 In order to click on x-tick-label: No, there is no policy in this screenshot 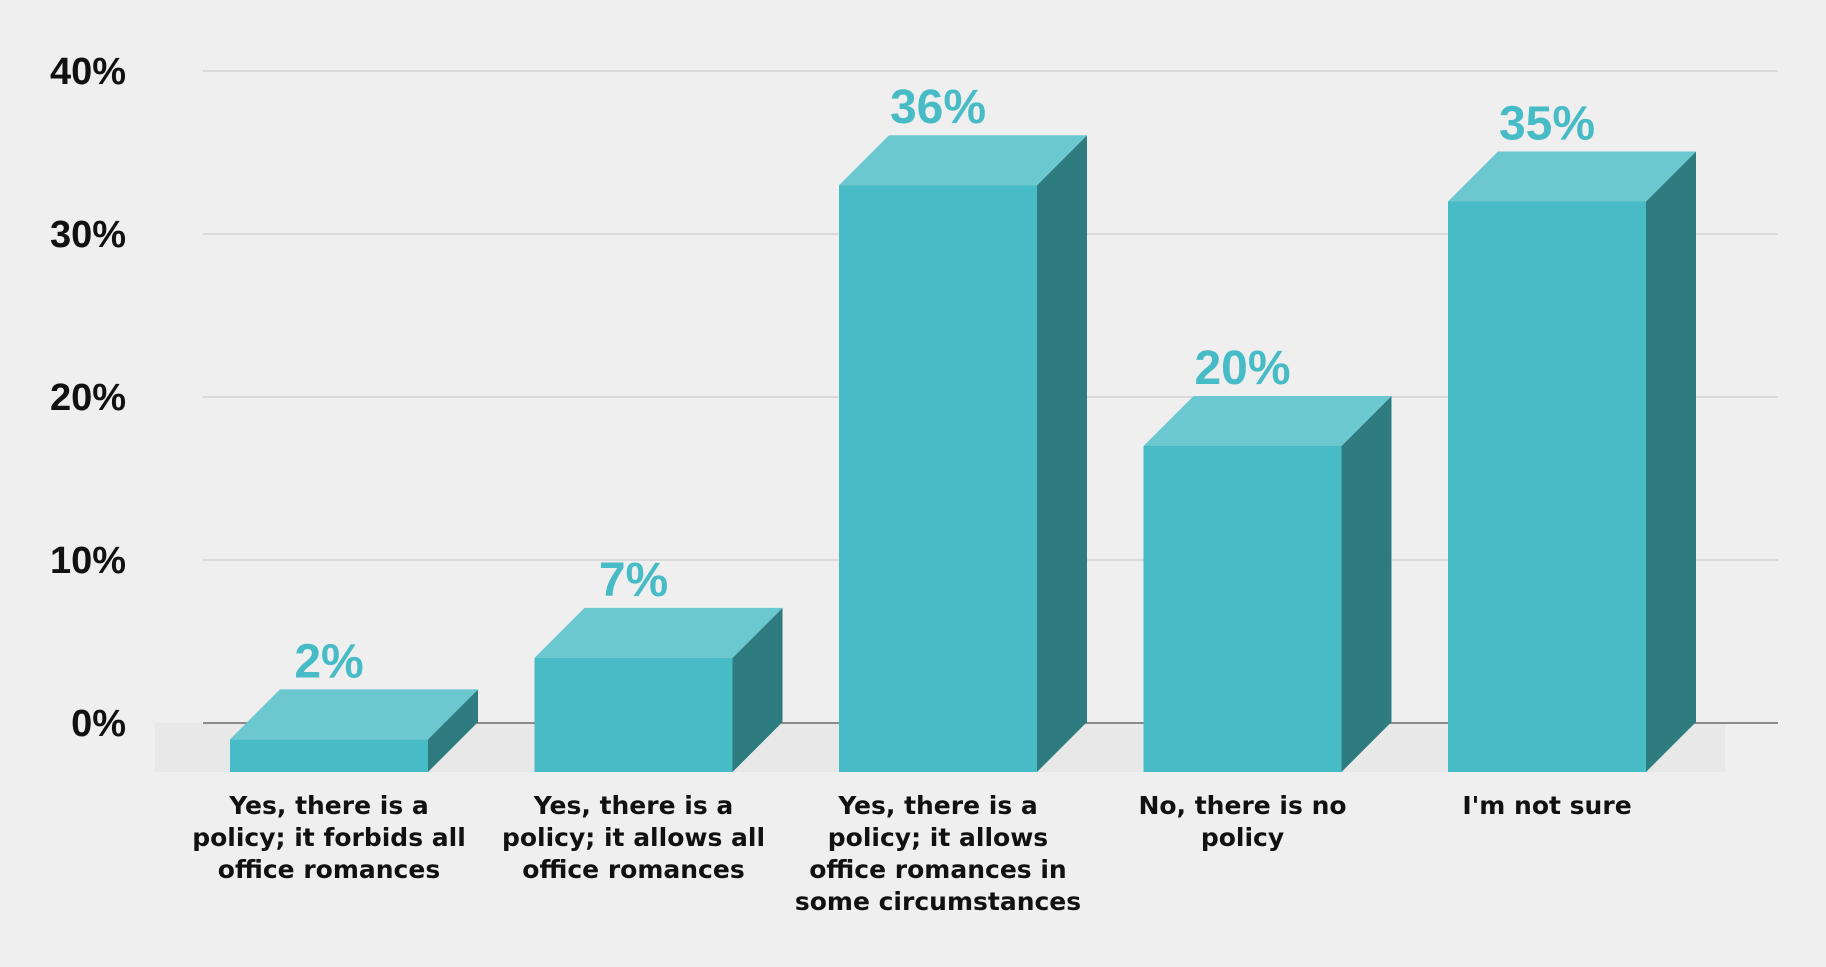, I will do `click(1242, 821)`.